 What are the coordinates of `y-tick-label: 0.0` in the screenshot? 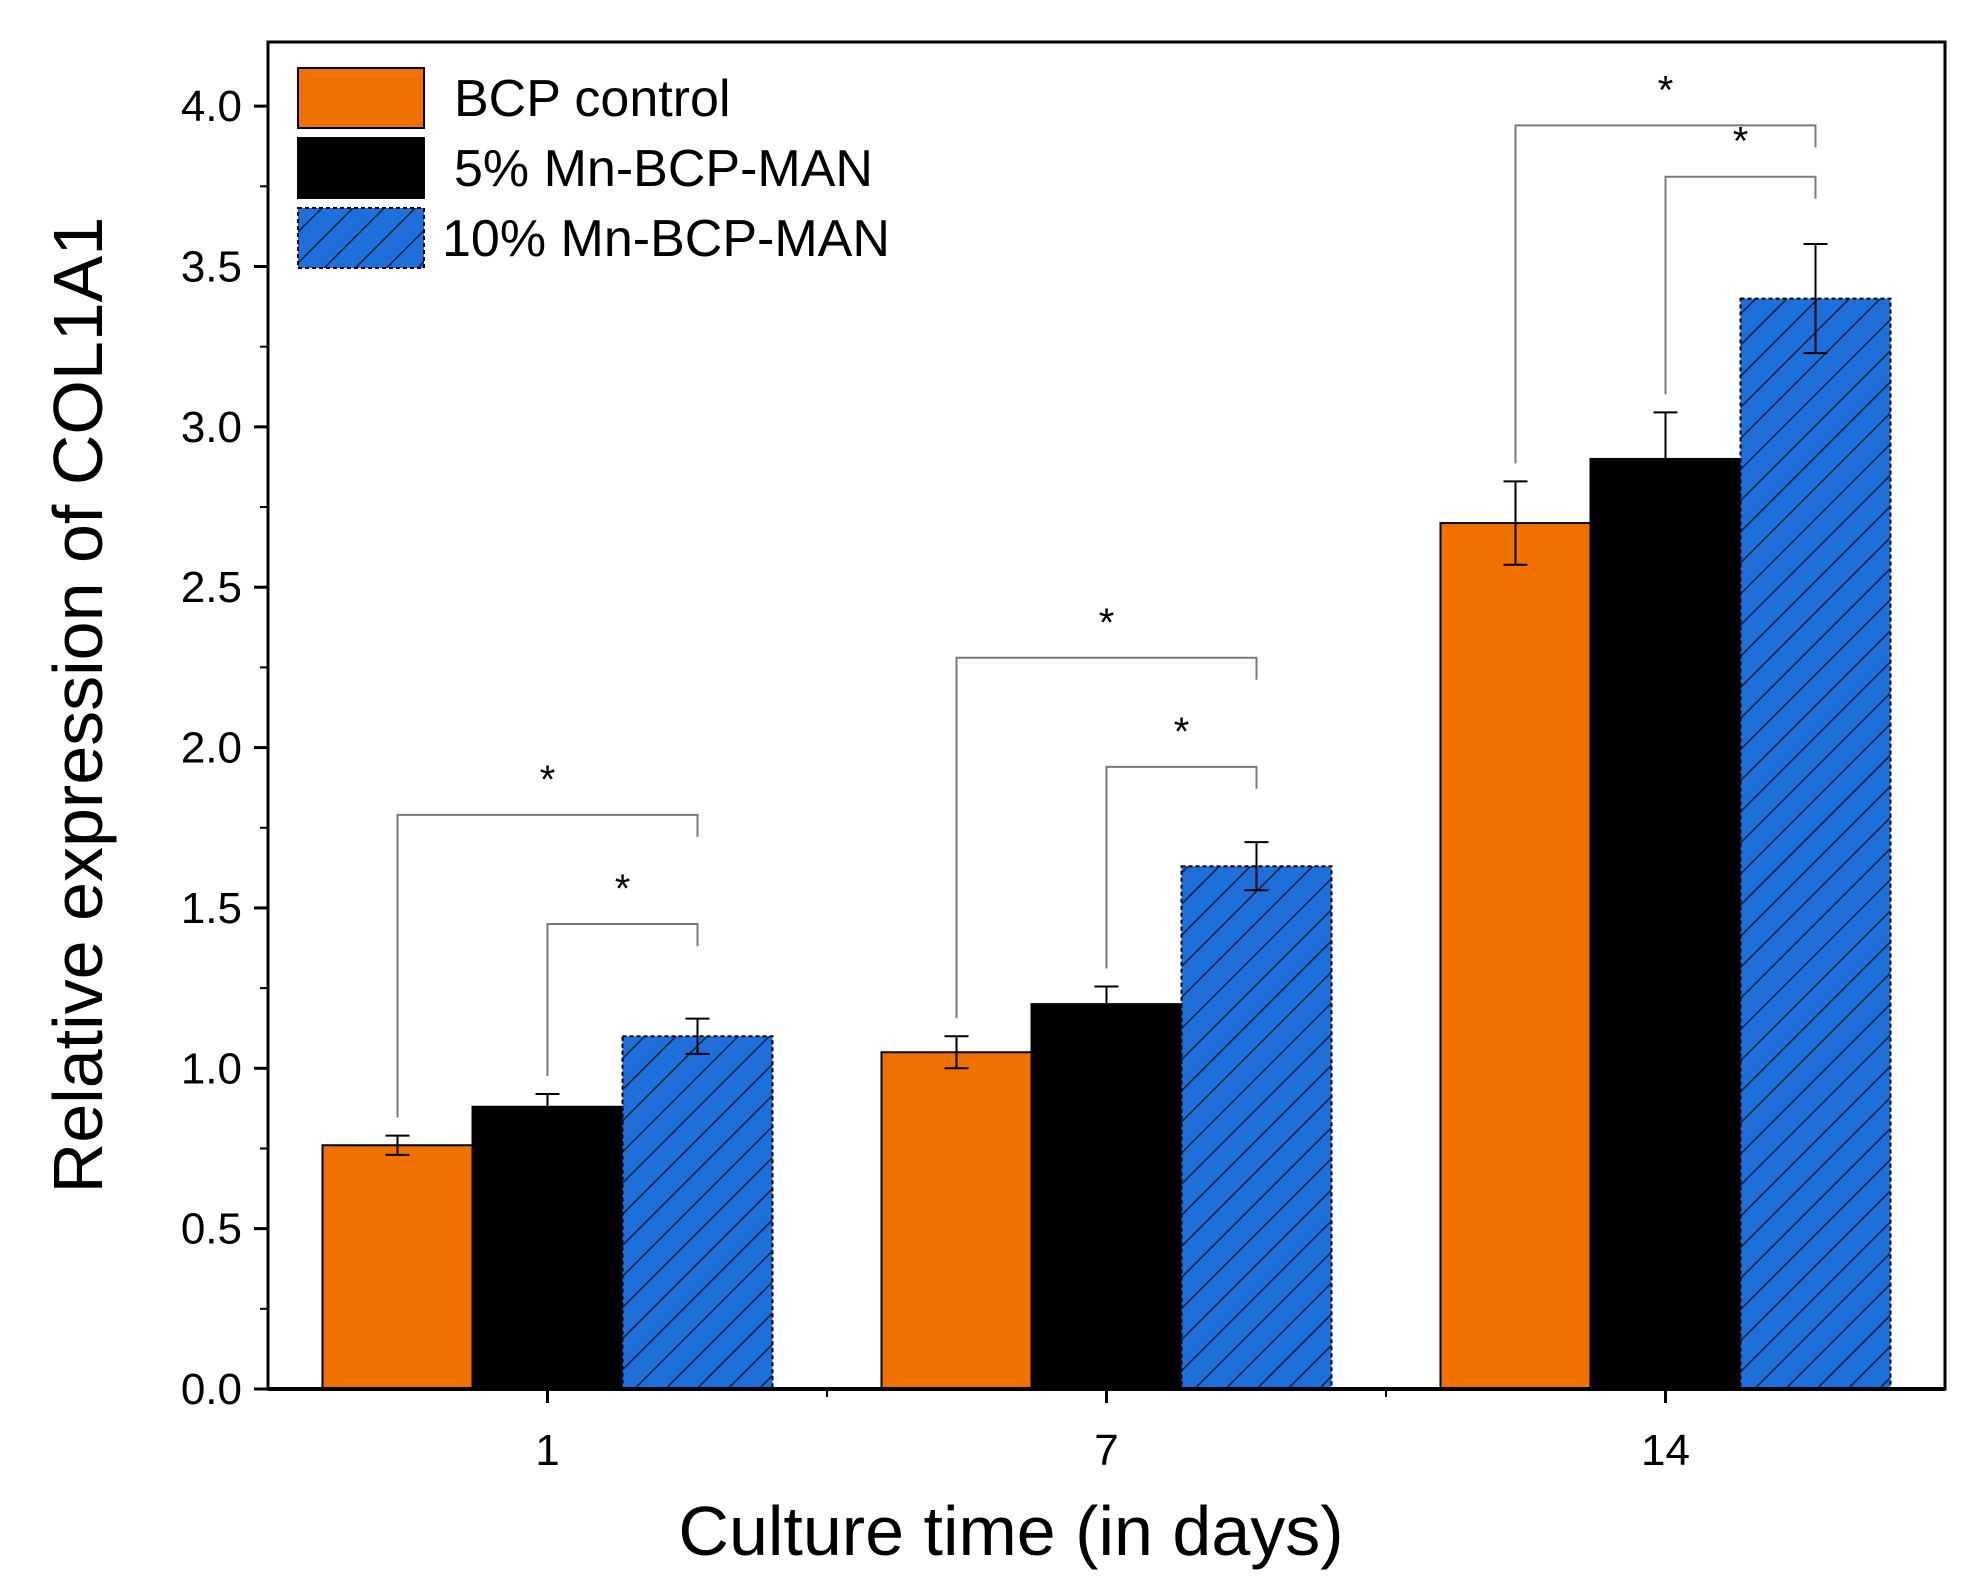 It's located at (211, 1389).